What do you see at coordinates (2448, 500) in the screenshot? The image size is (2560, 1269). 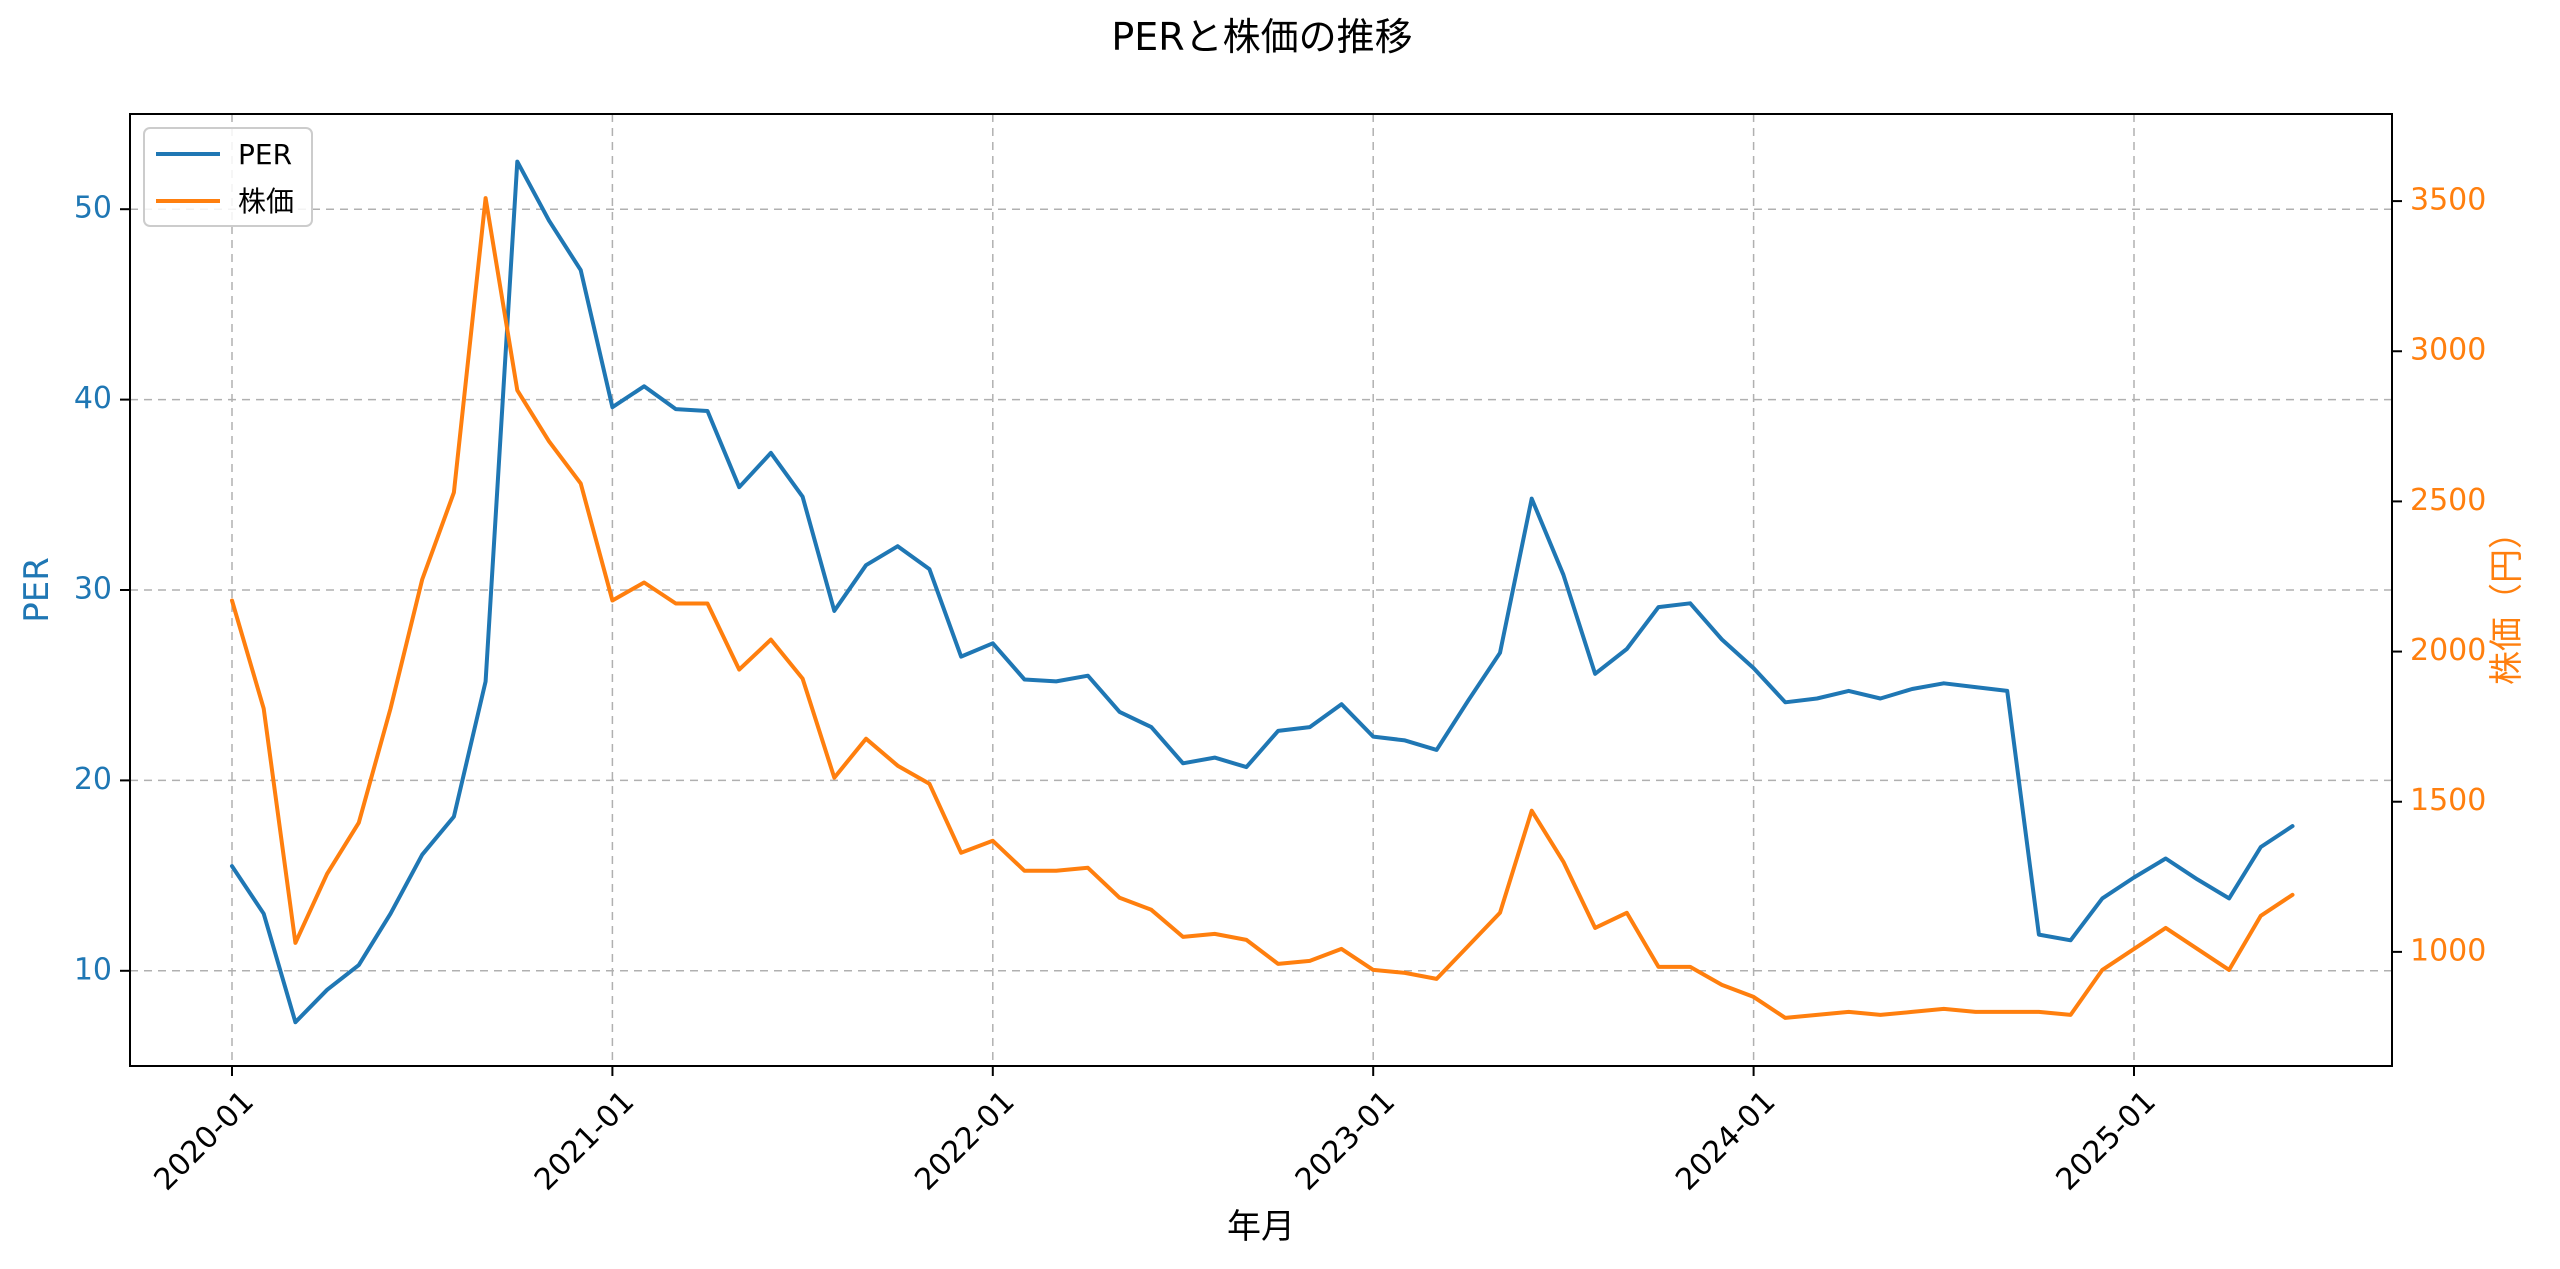 I see `y-right-tick-label: 2500` at bounding box center [2448, 500].